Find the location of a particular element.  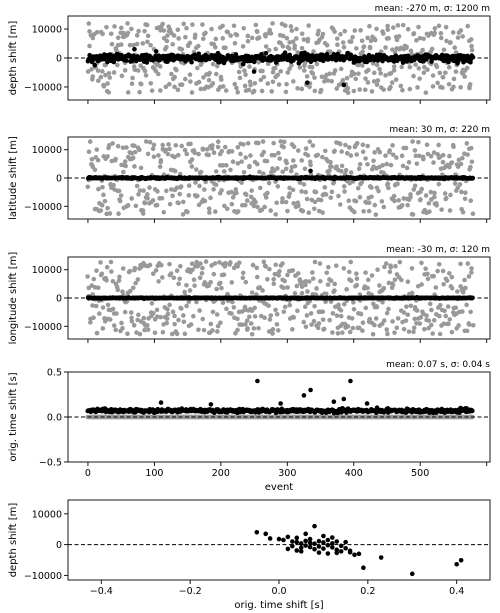

x-tick-label: 500 is located at coordinates (420, 473).